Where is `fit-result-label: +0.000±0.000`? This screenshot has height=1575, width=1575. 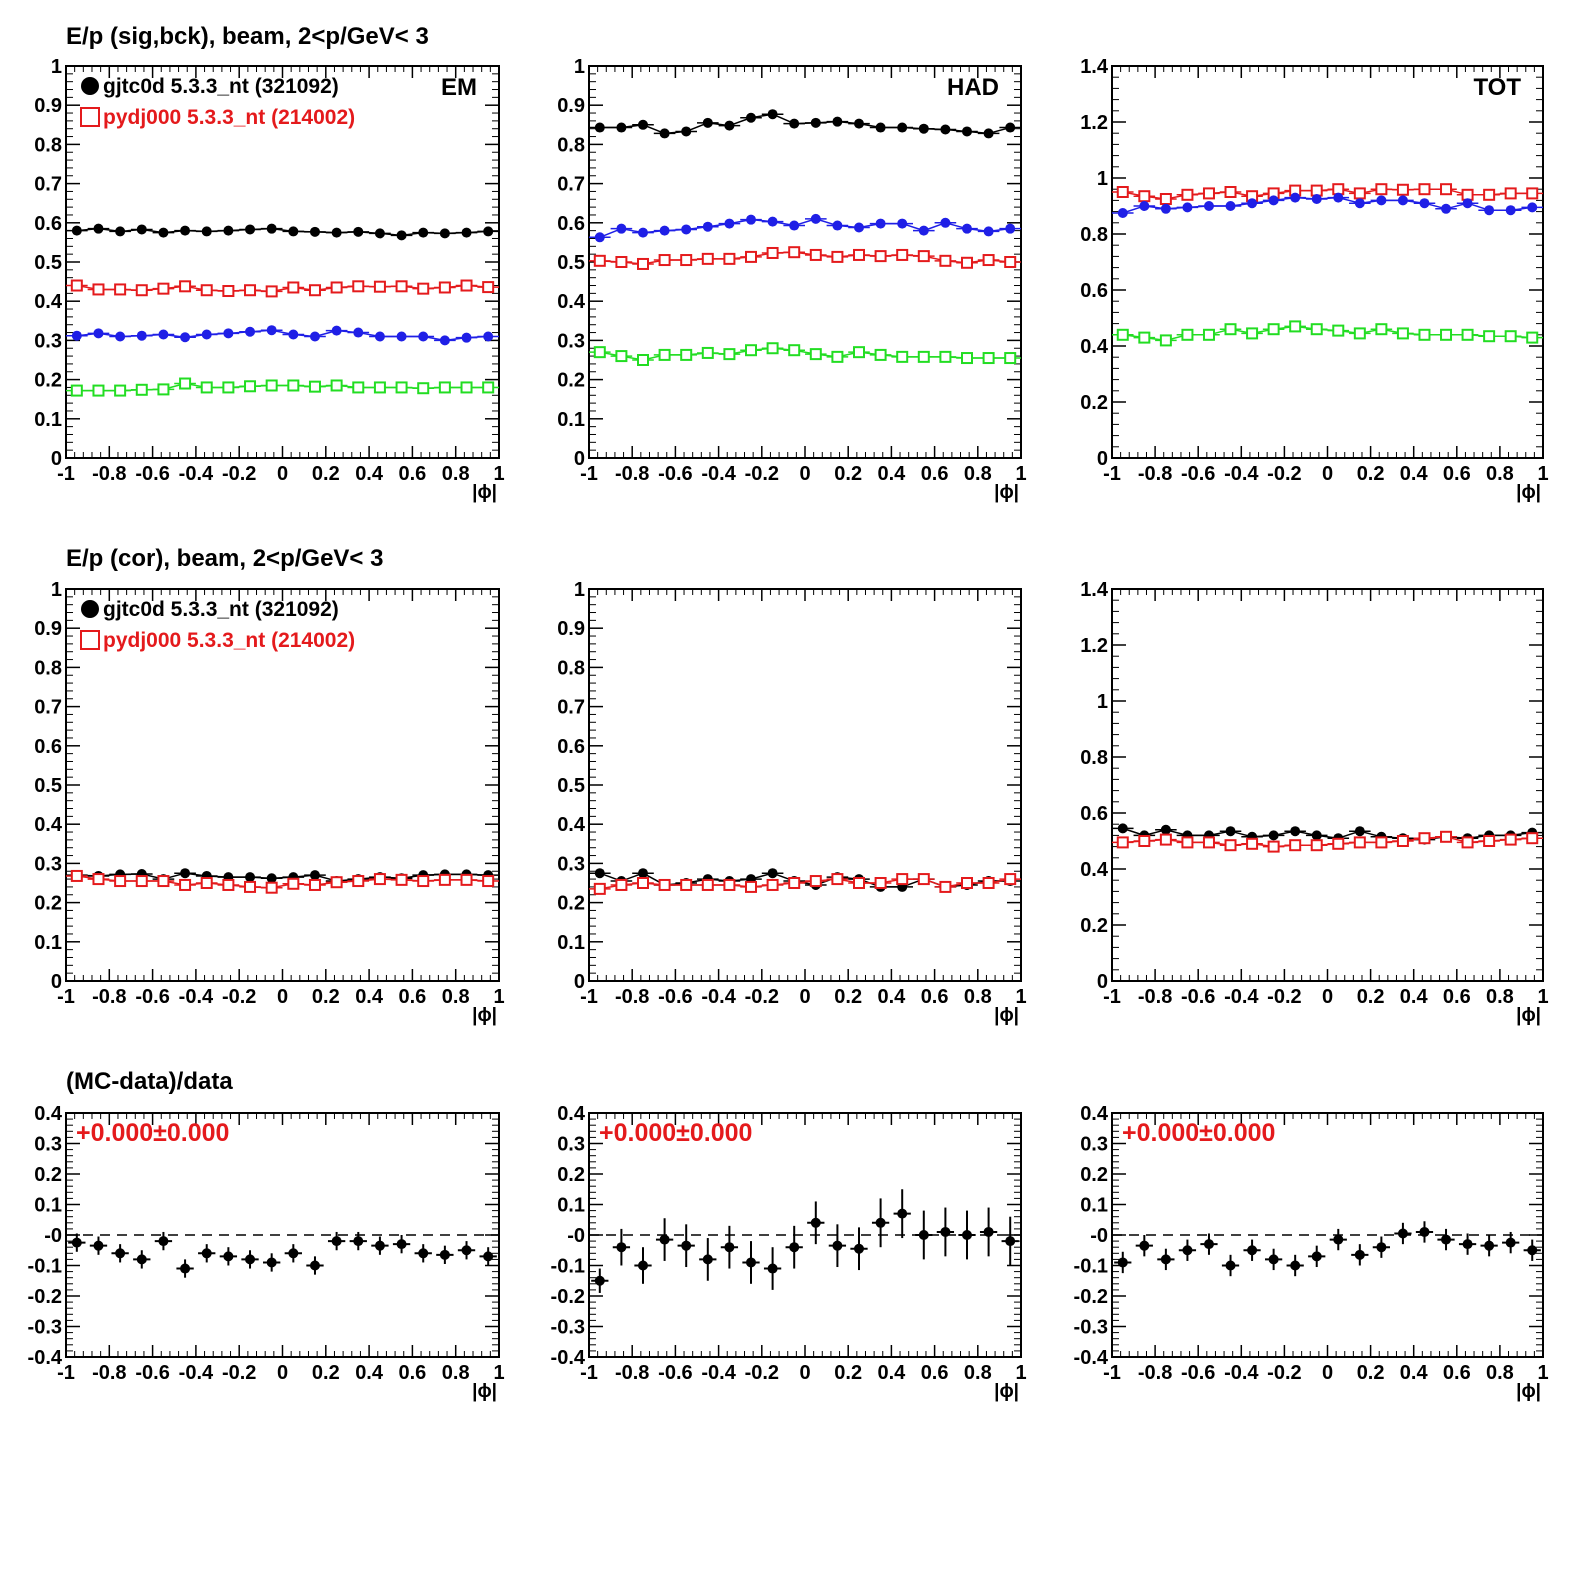 fit-result-label: +0.000±0.000 is located at coordinates (1198, 1133).